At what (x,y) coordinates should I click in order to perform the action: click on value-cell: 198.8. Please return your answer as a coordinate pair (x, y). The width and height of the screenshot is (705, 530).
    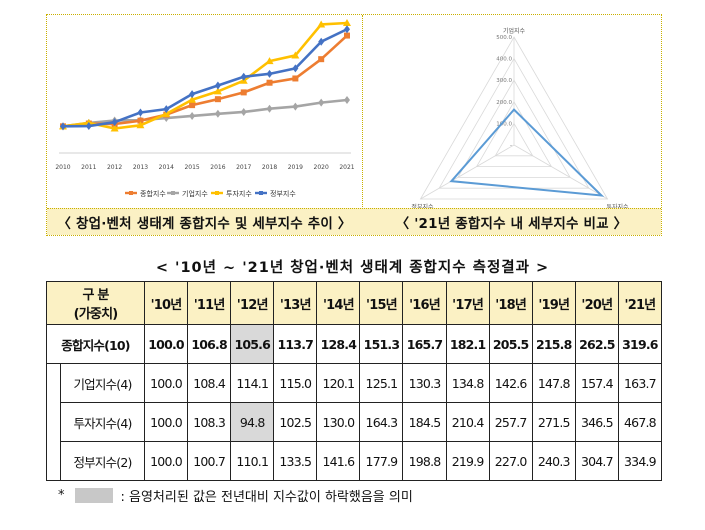
    Looking at the image, I should click on (424, 461).